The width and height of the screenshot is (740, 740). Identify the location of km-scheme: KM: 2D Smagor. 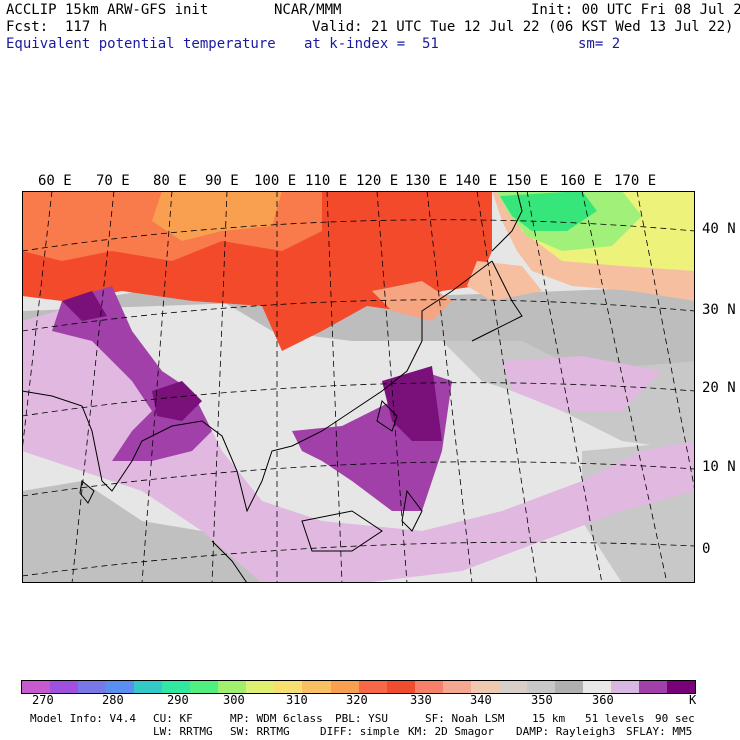
(451, 731).